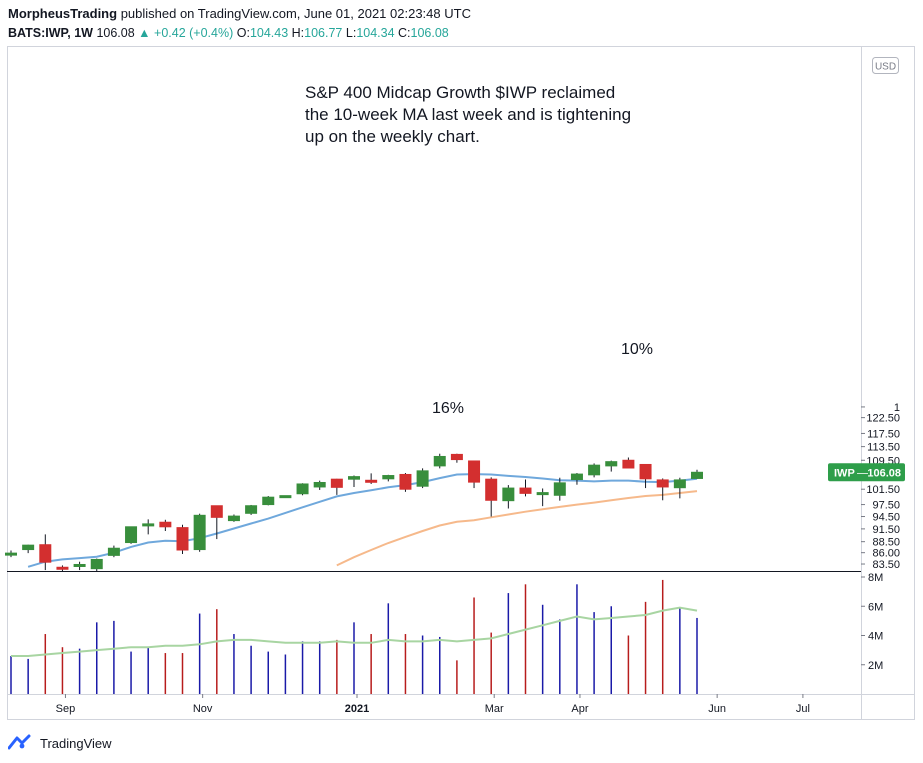 Image resolution: width=923 pixels, height=763 pixels. Describe the element at coordinates (886, 506) in the screenshot. I see `price-tick-label: 97.50` at that location.